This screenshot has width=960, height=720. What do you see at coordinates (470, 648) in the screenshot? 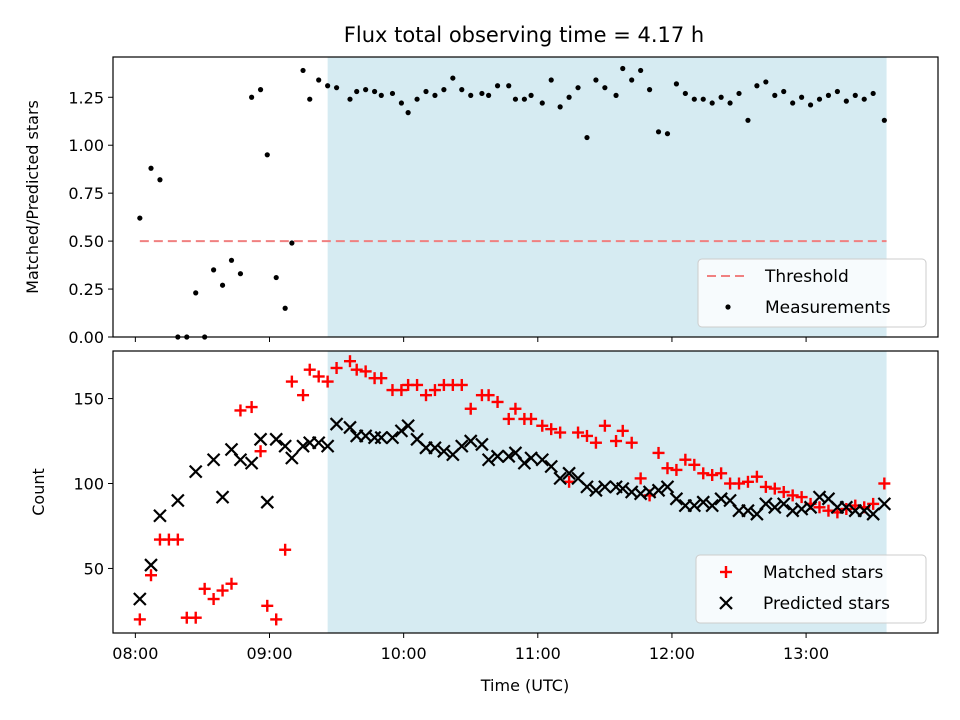
I see `bottom-x-ticks: 08:00 09:00 10:00 11:00 12:00 13:00` at bounding box center [470, 648].